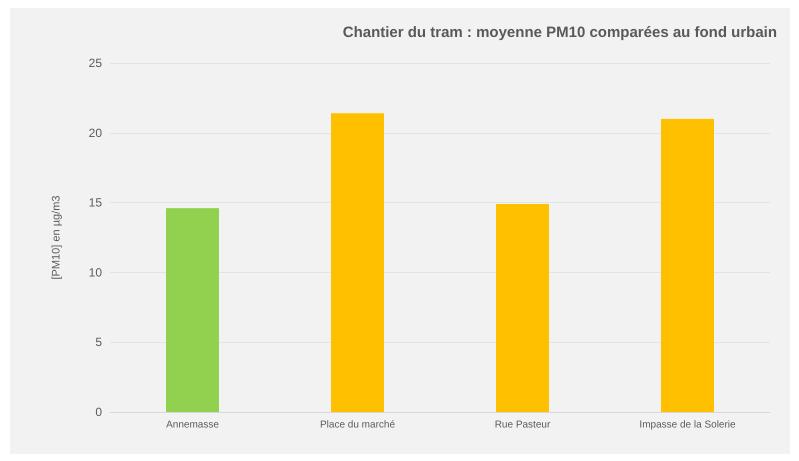  I want to click on x-tick-label: Annemasse, so click(193, 425).